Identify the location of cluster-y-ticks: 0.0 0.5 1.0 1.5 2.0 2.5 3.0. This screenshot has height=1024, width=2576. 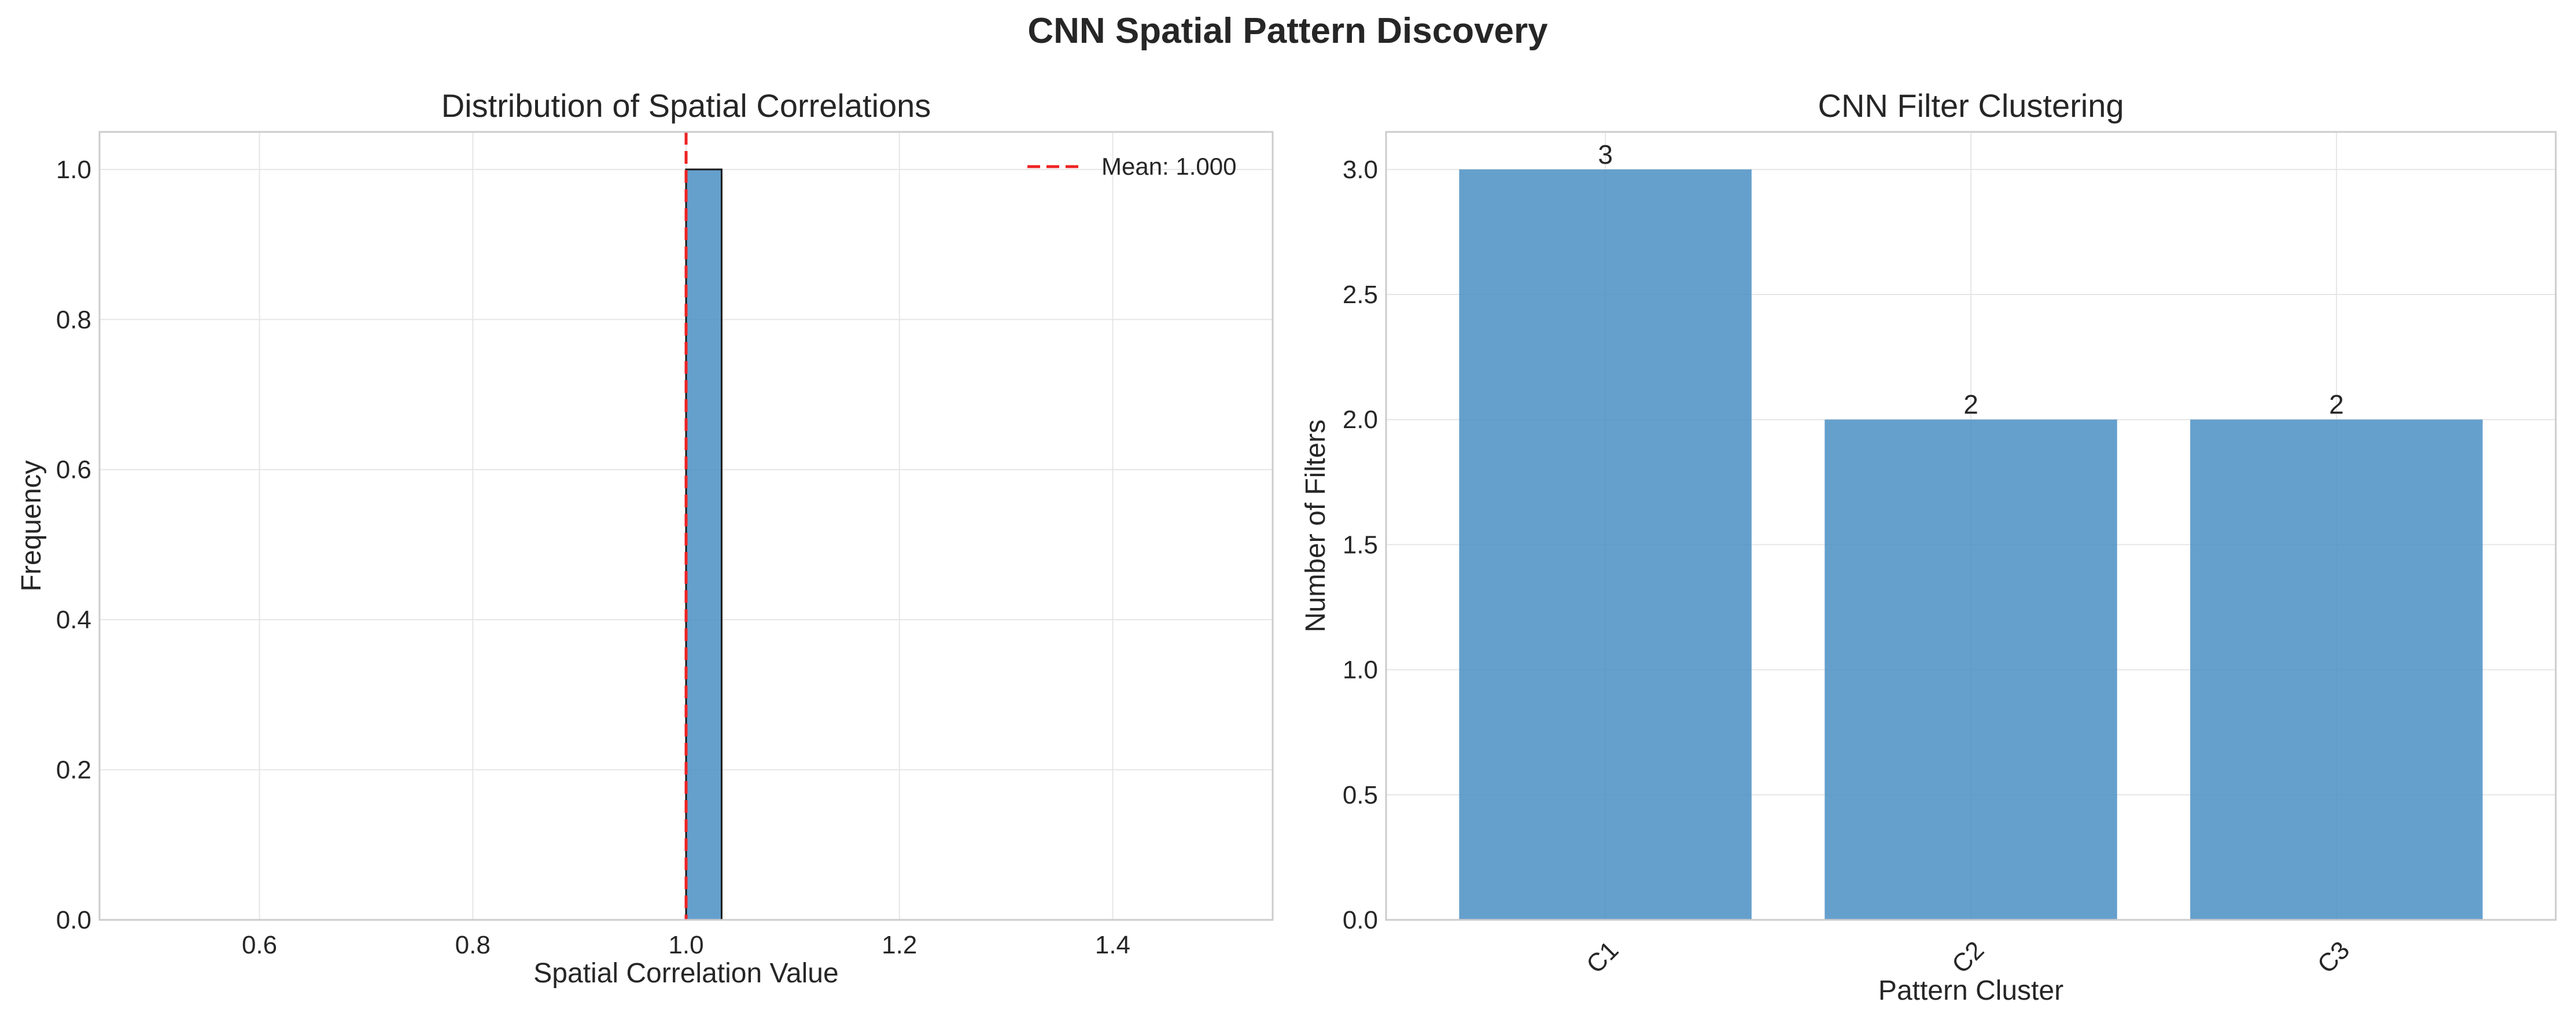
(1360, 545).